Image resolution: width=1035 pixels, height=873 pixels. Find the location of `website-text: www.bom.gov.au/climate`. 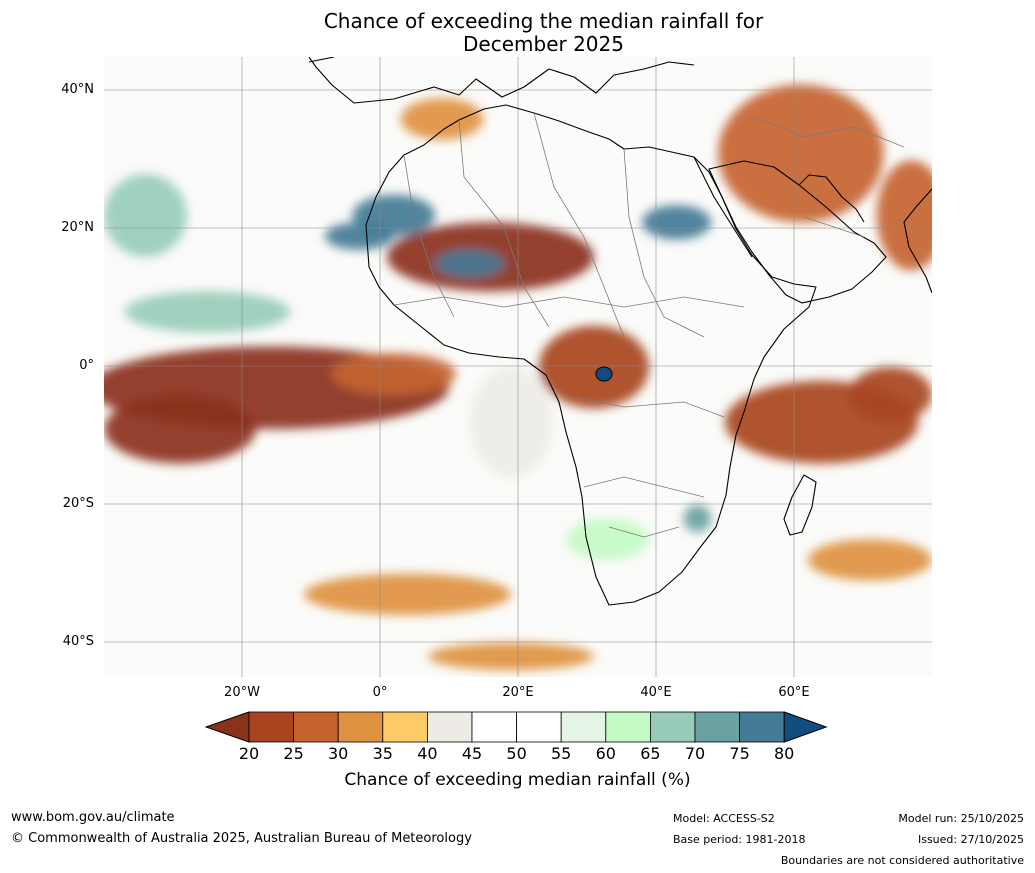

website-text: www.bom.gov.au/climate is located at coordinates (93, 817).